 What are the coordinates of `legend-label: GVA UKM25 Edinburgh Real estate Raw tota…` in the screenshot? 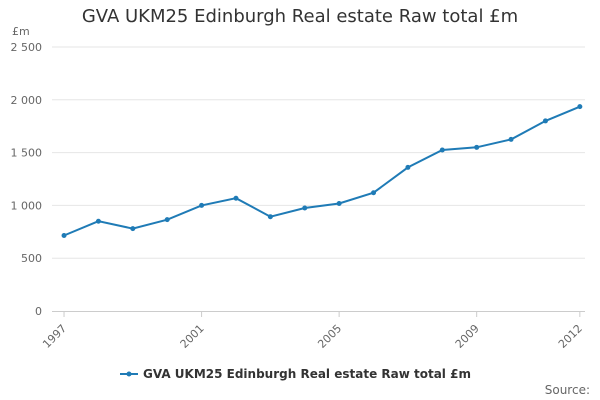 It's located at (307, 374).